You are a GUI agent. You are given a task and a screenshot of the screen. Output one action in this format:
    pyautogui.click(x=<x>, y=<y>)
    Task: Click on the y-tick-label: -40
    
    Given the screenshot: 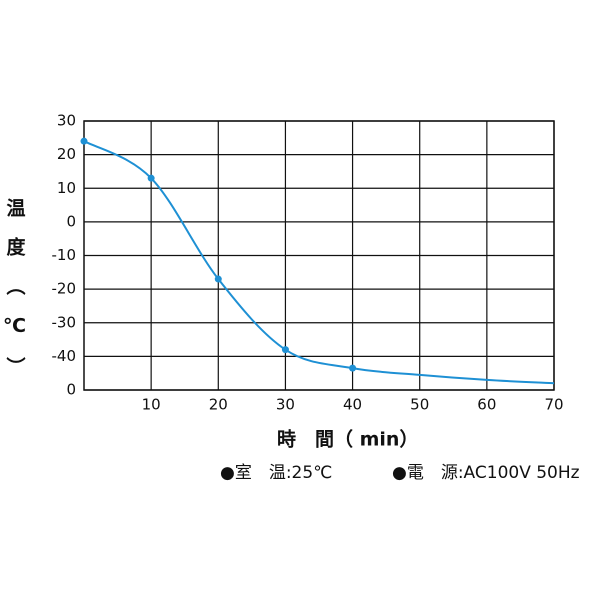 What is the action you would take?
    pyautogui.click(x=64, y=356)
    